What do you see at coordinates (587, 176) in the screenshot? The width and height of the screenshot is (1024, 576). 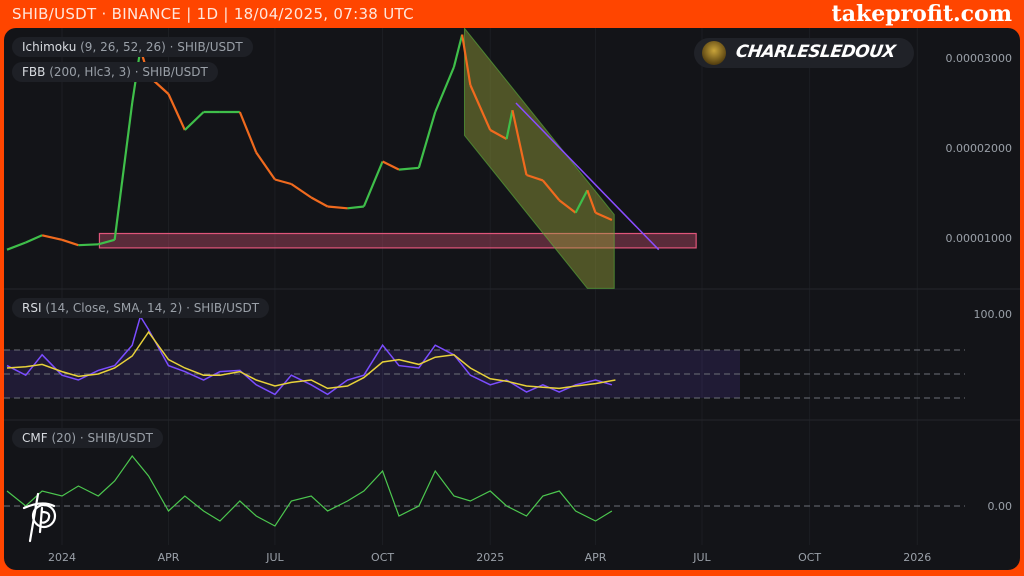 I see `trendline` at bounding box center [587, 176].